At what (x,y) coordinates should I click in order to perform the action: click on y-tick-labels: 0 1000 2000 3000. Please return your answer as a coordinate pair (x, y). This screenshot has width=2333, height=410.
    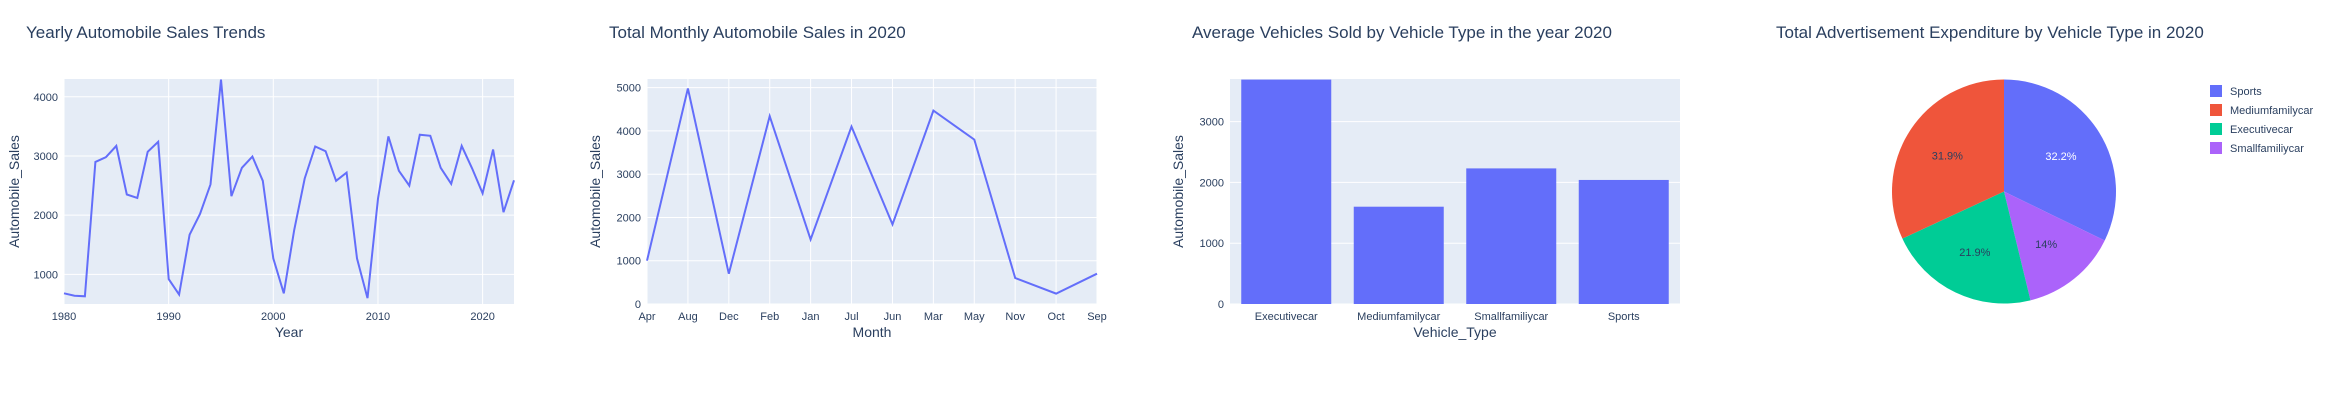
    Looking at the image, I should click on (1212, 214).